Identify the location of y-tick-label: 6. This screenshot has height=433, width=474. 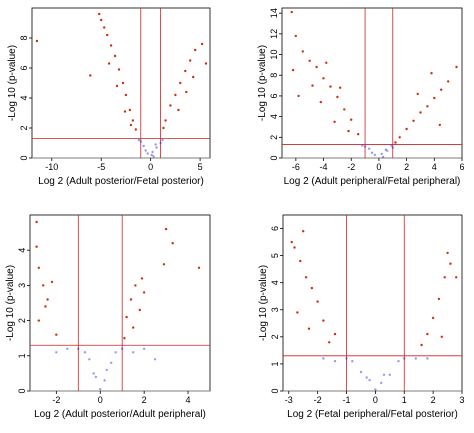
(274, 95).